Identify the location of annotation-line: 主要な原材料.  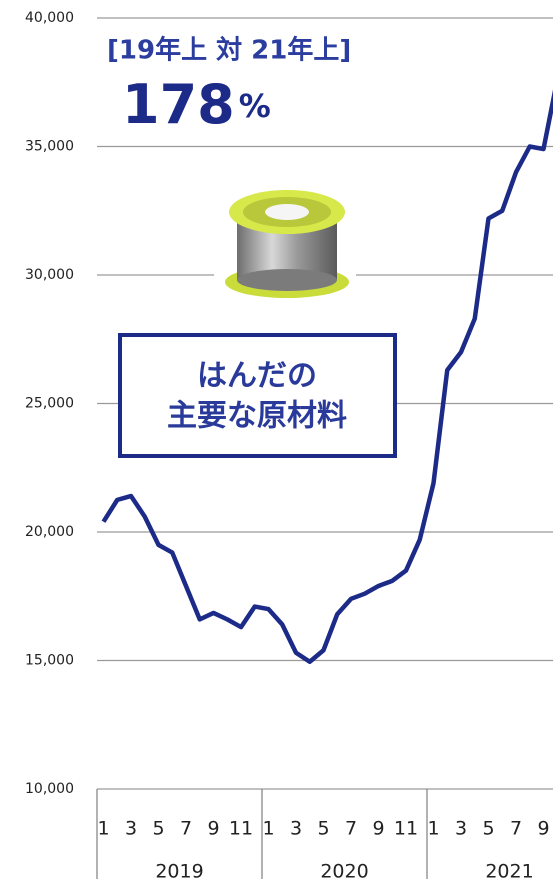
(257, 416).